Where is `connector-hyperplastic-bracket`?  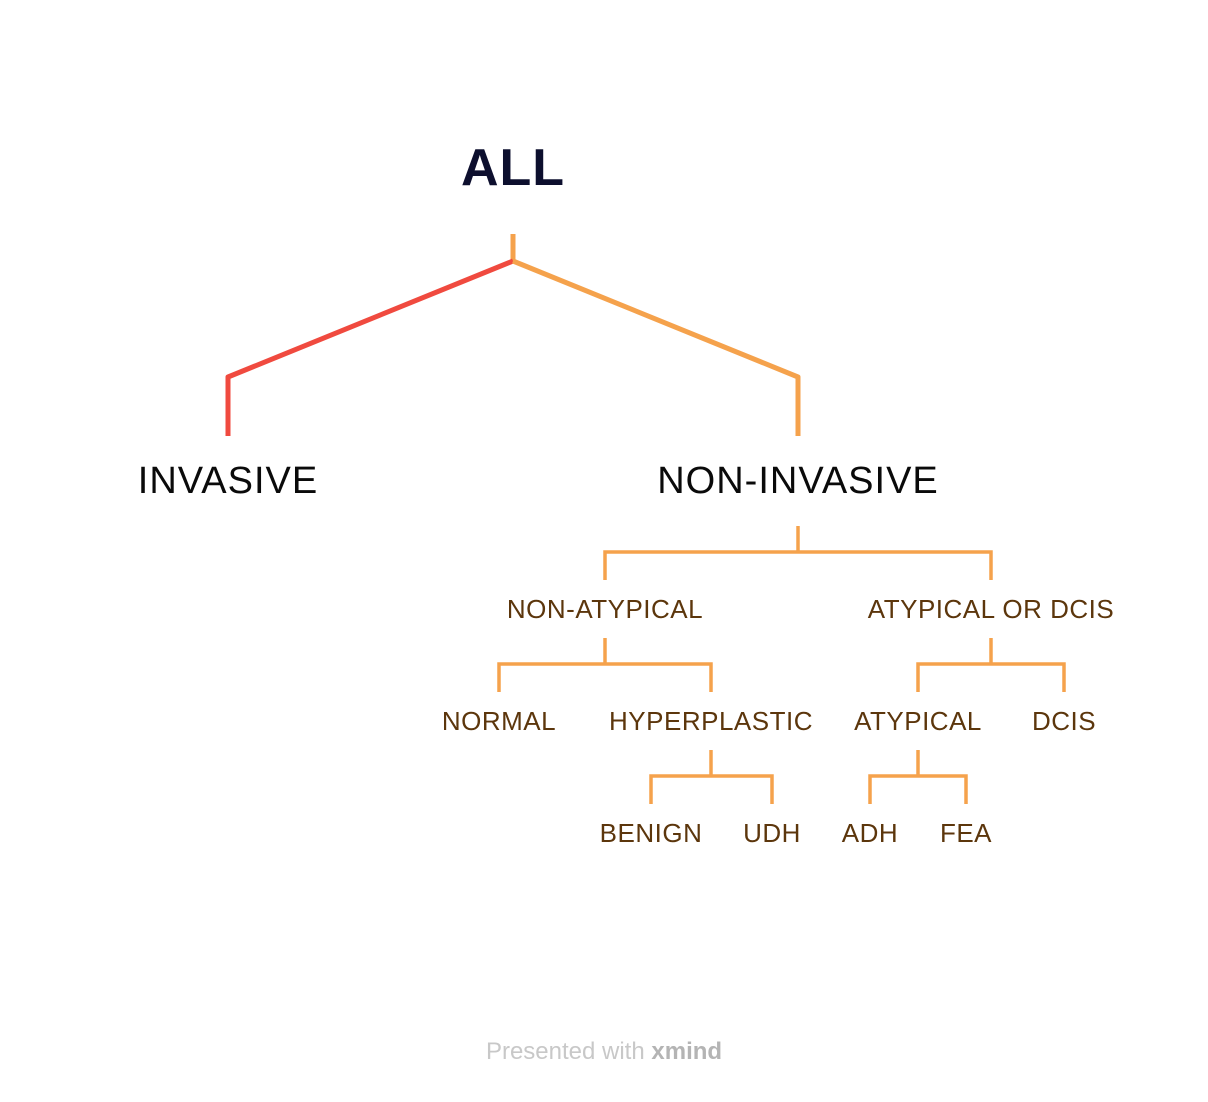 connector-hyperplastic-bracket is located at coordinates (711, 789).